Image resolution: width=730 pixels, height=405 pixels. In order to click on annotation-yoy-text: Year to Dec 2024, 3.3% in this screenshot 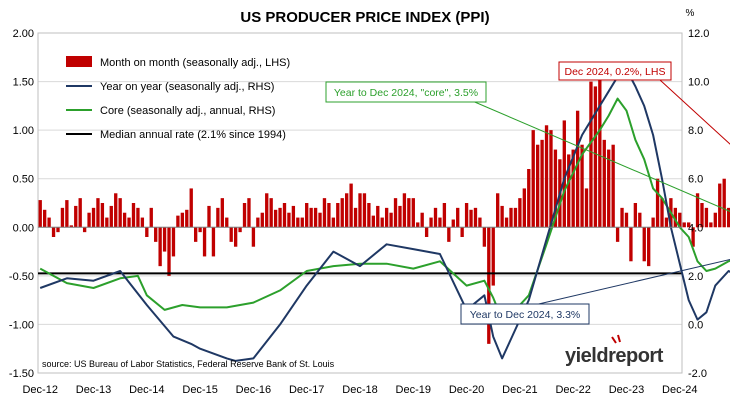, I will do `click(525, 315)`.